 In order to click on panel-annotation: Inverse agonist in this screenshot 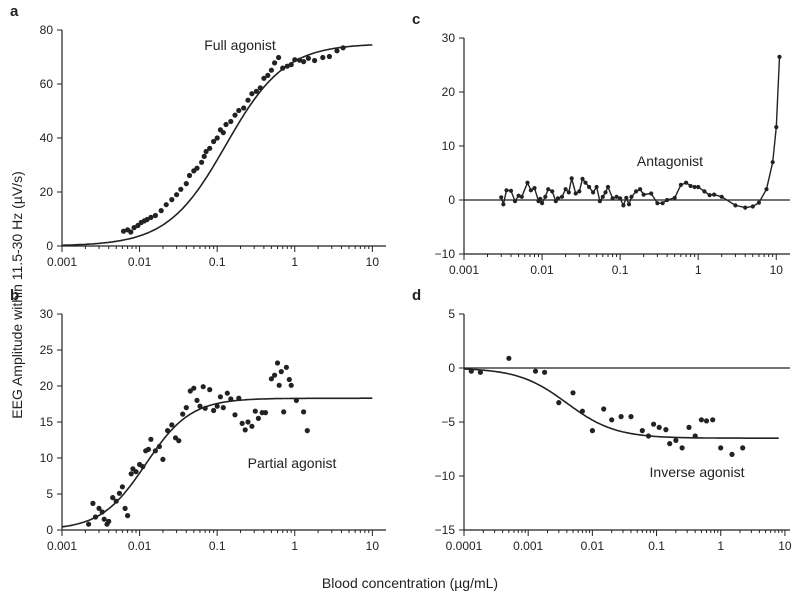, I will do `click(697, 472)`.